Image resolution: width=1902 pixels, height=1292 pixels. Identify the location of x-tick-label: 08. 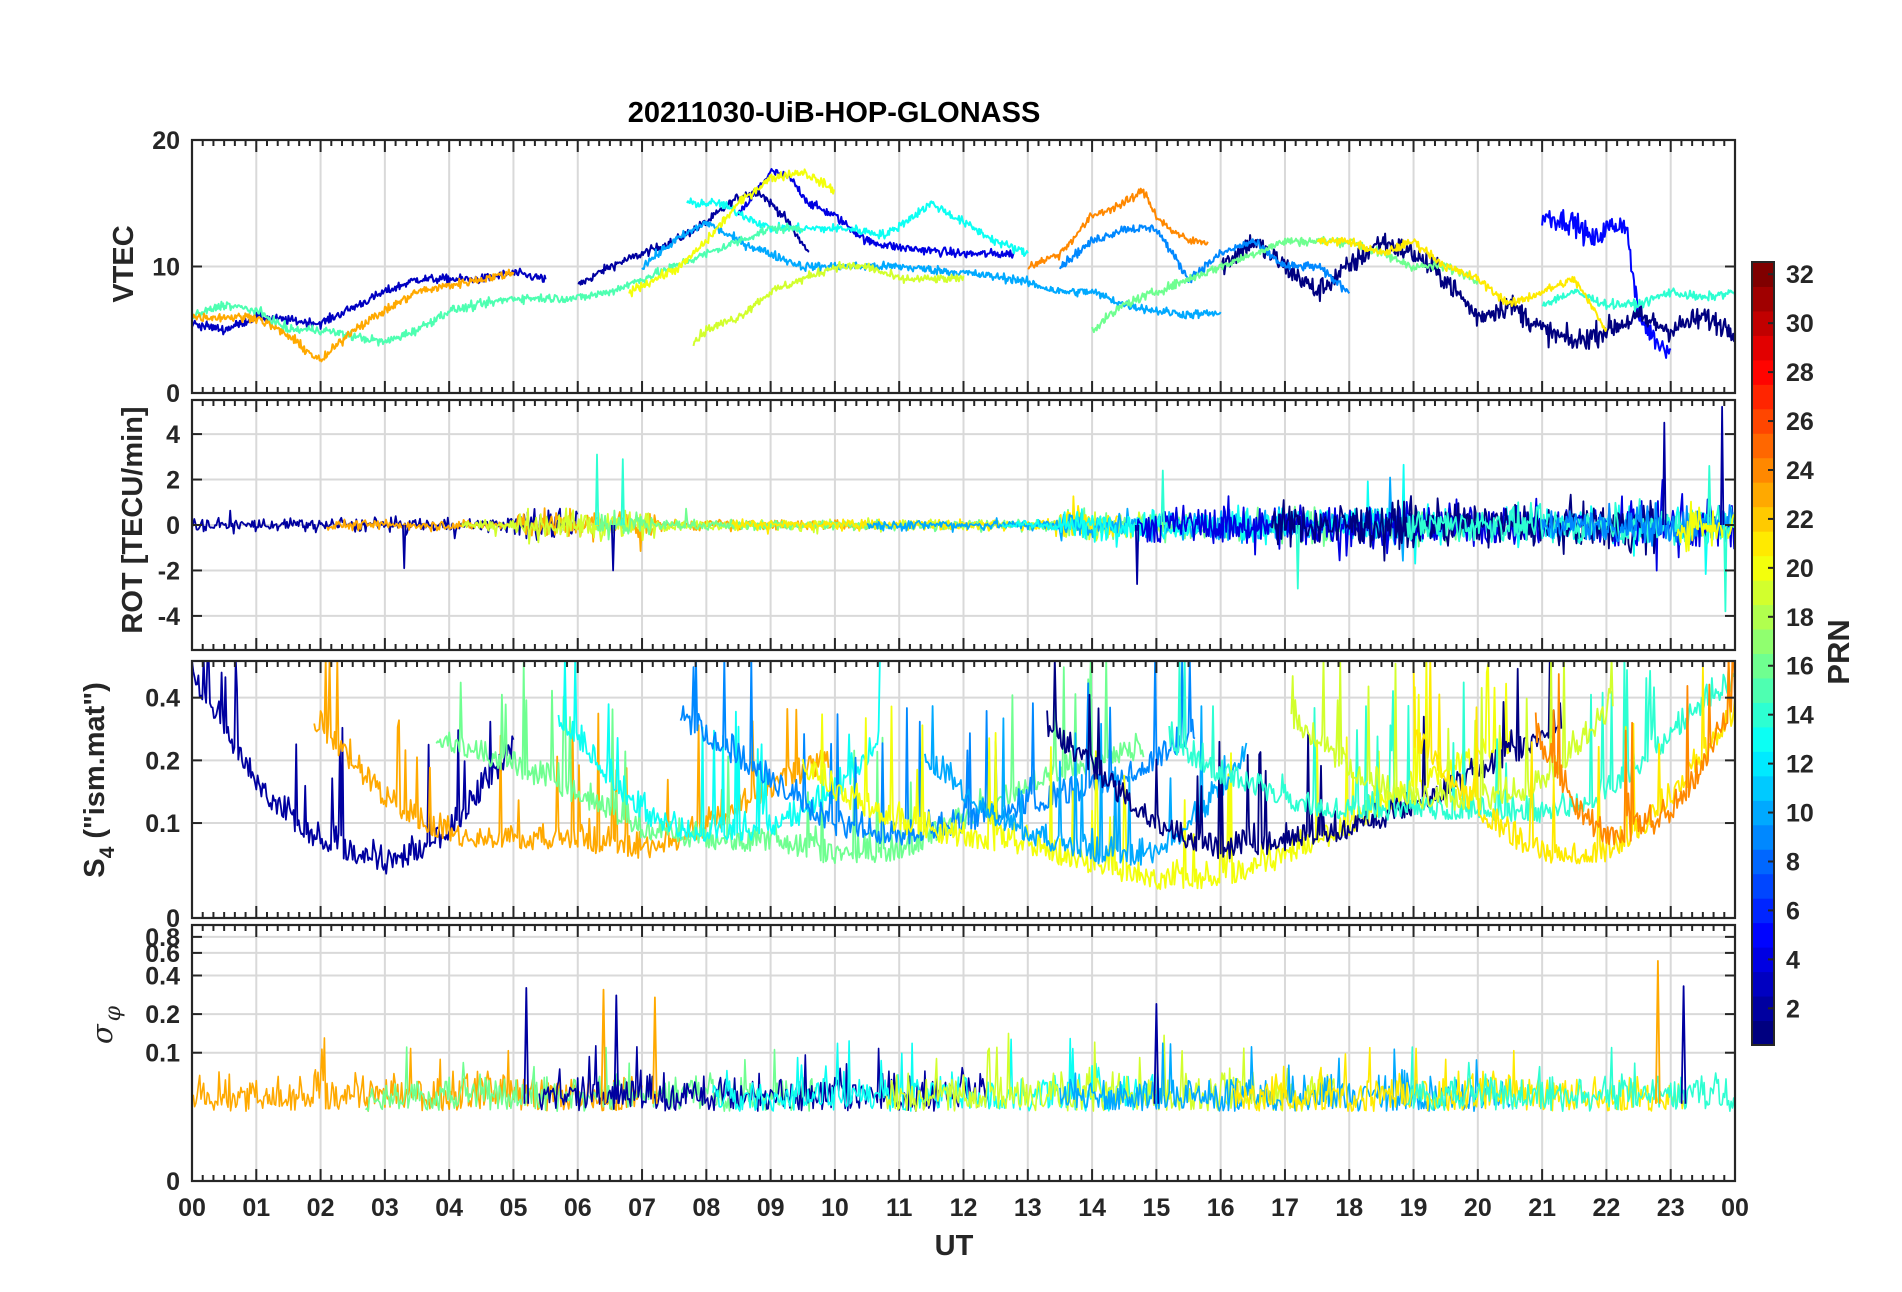
(706, 1208).